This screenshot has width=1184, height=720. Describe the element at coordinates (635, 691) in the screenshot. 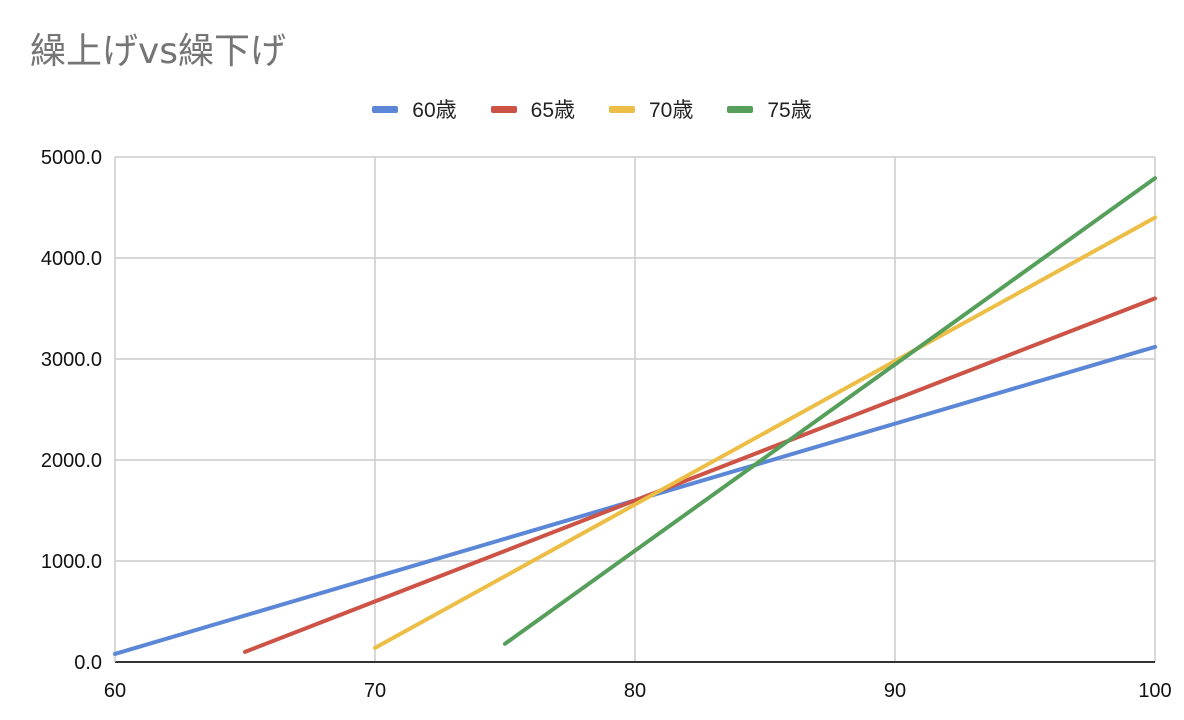

I see `x-tick-label-2: 80` at that location.